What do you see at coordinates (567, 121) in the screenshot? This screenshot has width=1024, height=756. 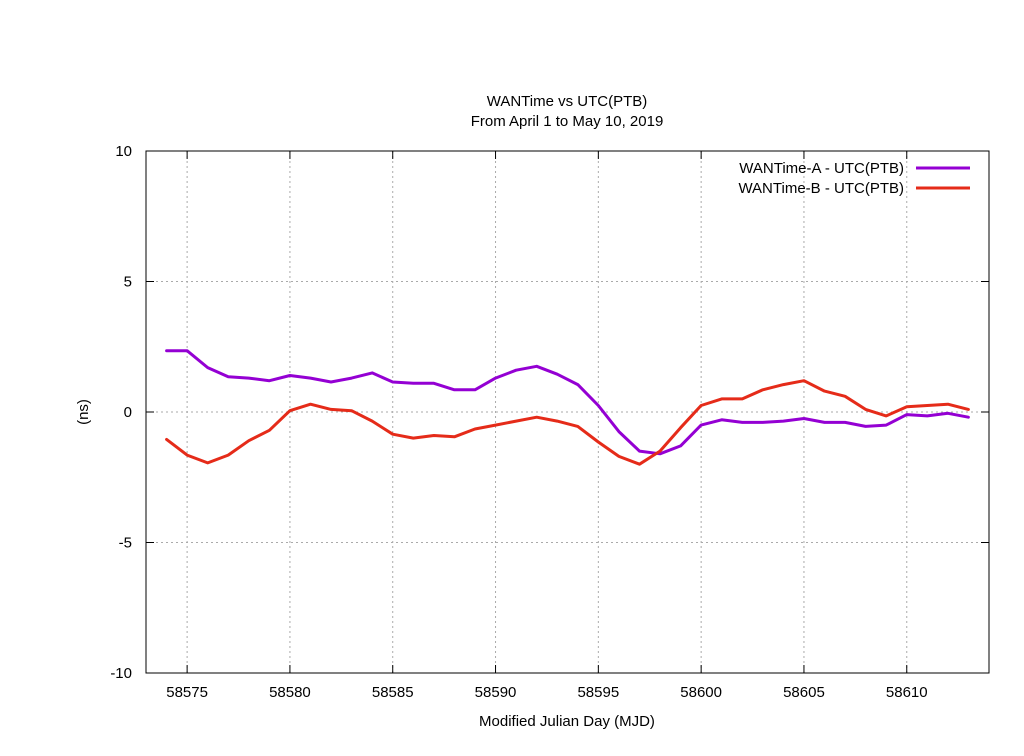 I see `chart-subtitle: From April 1 to May 10, 2019` at bounding box center [567, 121].